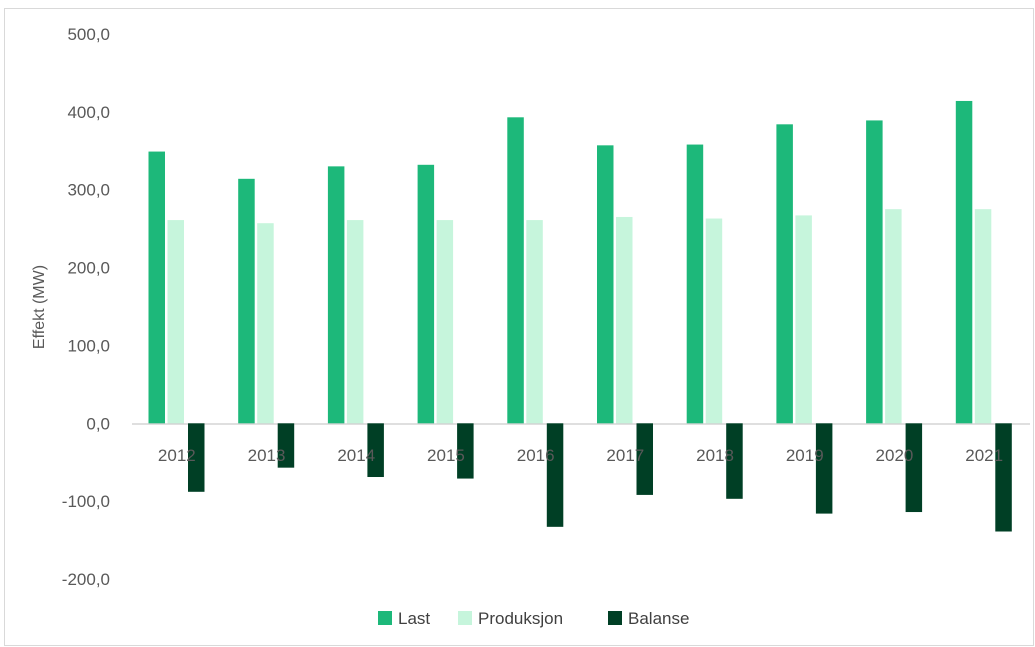 This screenshot has width=1035, height=647. What do you see at coordinates (39, 307) in the screenshot?
I see `y-axis-title: Effekt (MW)` at bounding box center [39, 307].